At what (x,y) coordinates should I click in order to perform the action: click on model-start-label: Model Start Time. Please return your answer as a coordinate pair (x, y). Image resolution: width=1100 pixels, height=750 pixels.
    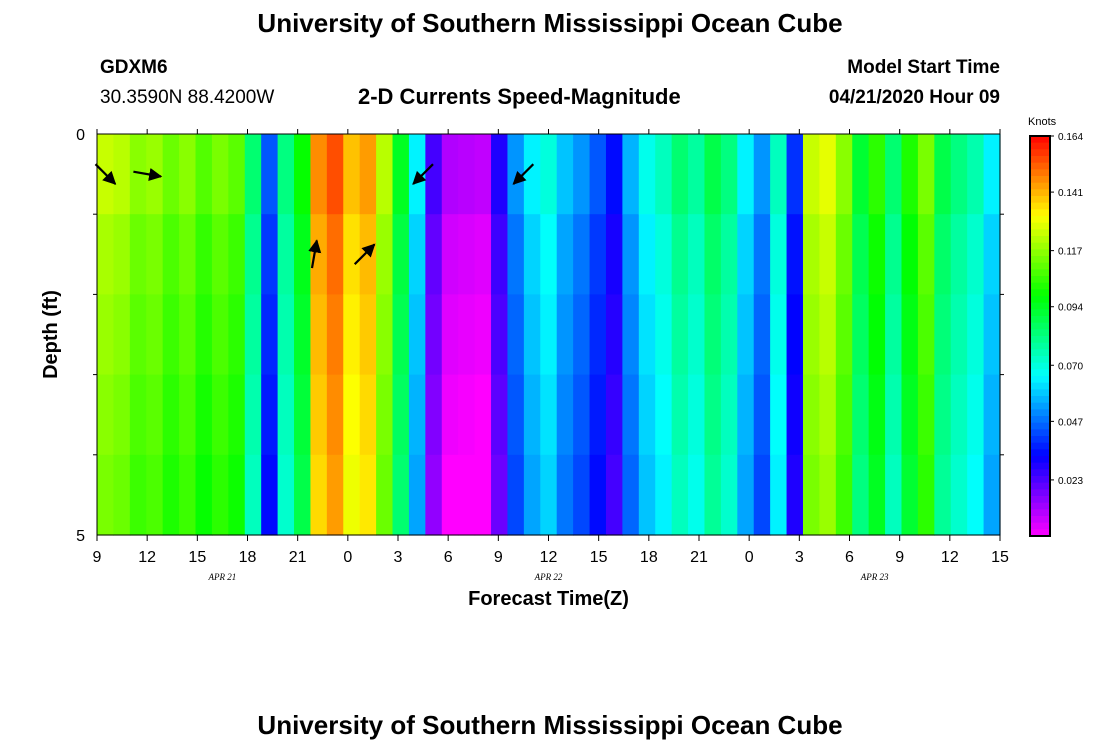
    Looking at the image, I should click on (923, 67).